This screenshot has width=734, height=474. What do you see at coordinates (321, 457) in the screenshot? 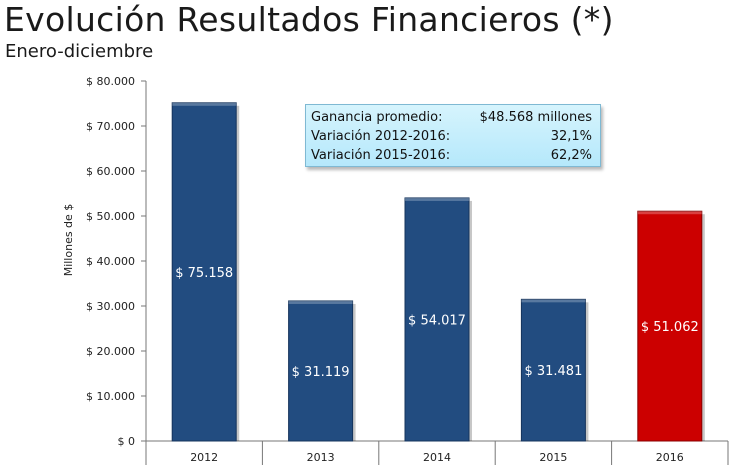
I see `x-tick-label: 2013` at bounding box center [321, 457].